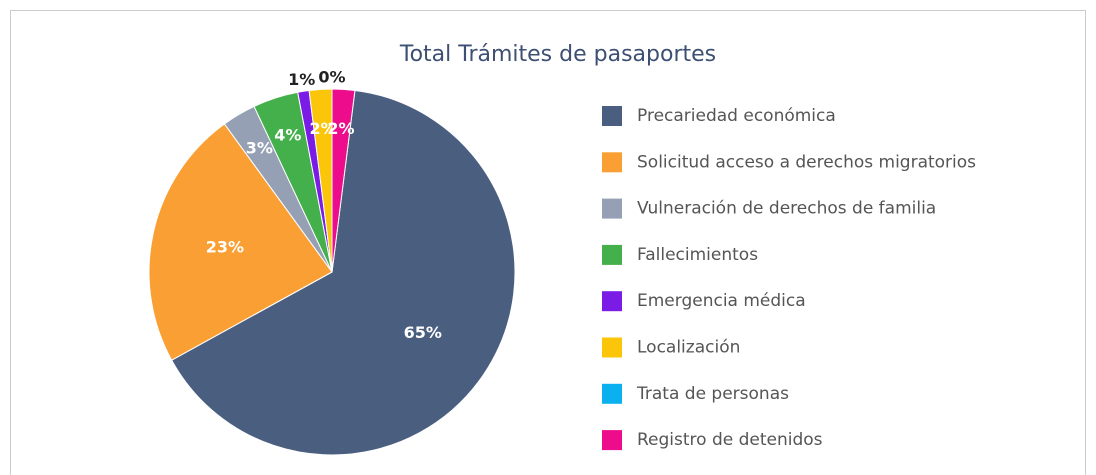 Image resolution: width=1096 pixels, height=475 pixels. What do you see at coordinates (423, 332) in the screenshot?
I see `data-label: 65%` at bounding box center [423, 332].